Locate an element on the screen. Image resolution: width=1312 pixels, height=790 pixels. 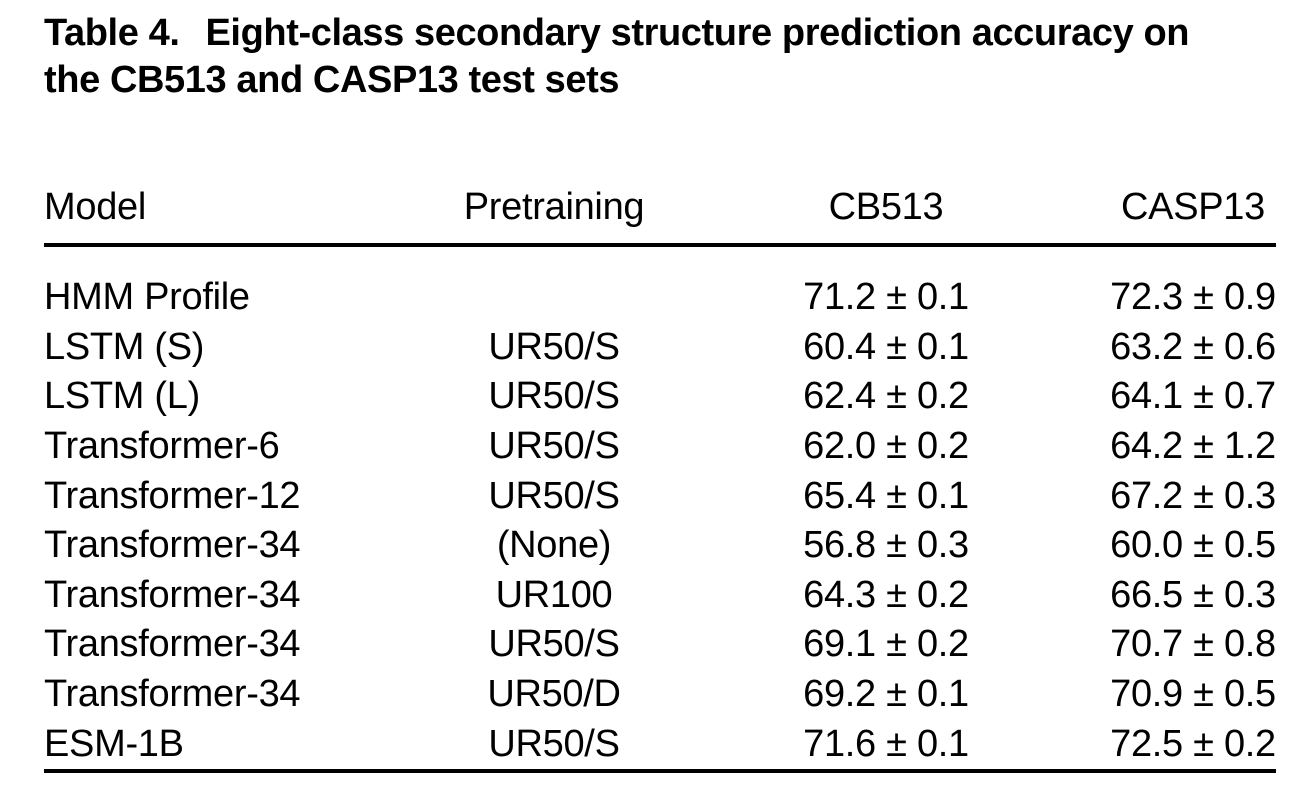
column-header-model: Model is located at coordinates (245, 217).